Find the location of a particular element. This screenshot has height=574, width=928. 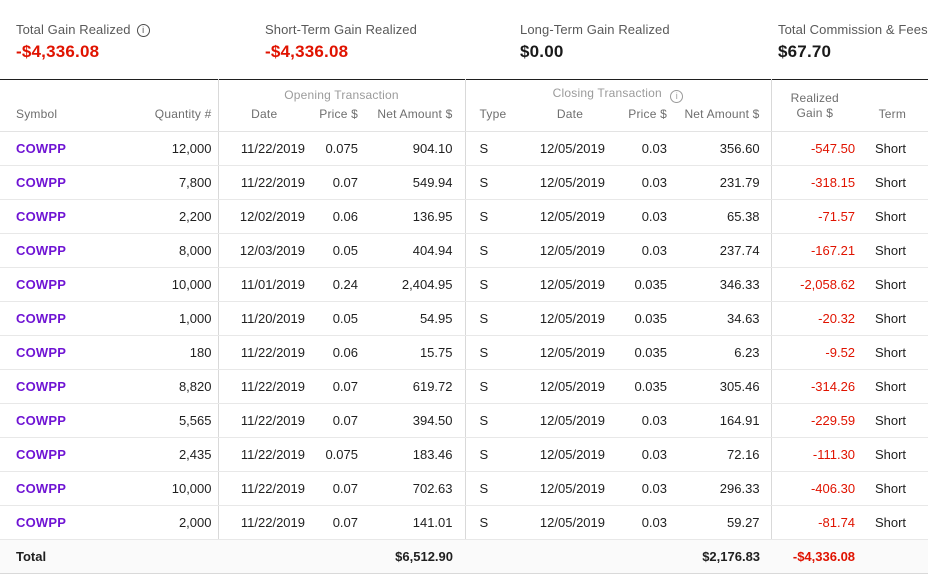

summary-label: Short-Term Gain Realized is located at coordinates (341, 30).